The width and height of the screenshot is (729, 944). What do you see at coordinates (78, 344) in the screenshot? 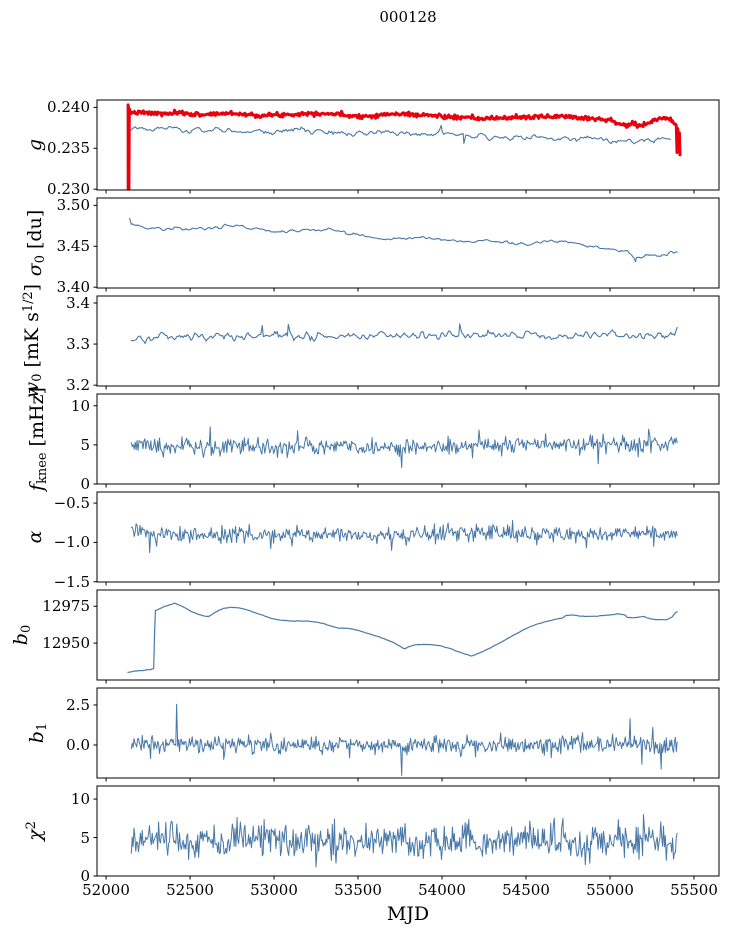
I see `y-tick-label: 3.3` at bounding box center [78, 344].